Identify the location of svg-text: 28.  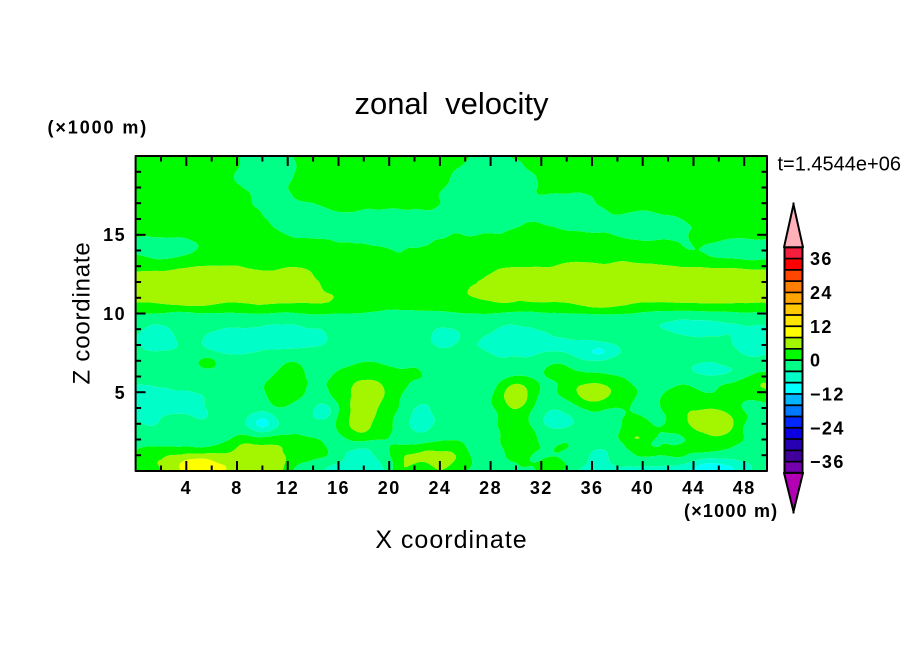
(490, 488).